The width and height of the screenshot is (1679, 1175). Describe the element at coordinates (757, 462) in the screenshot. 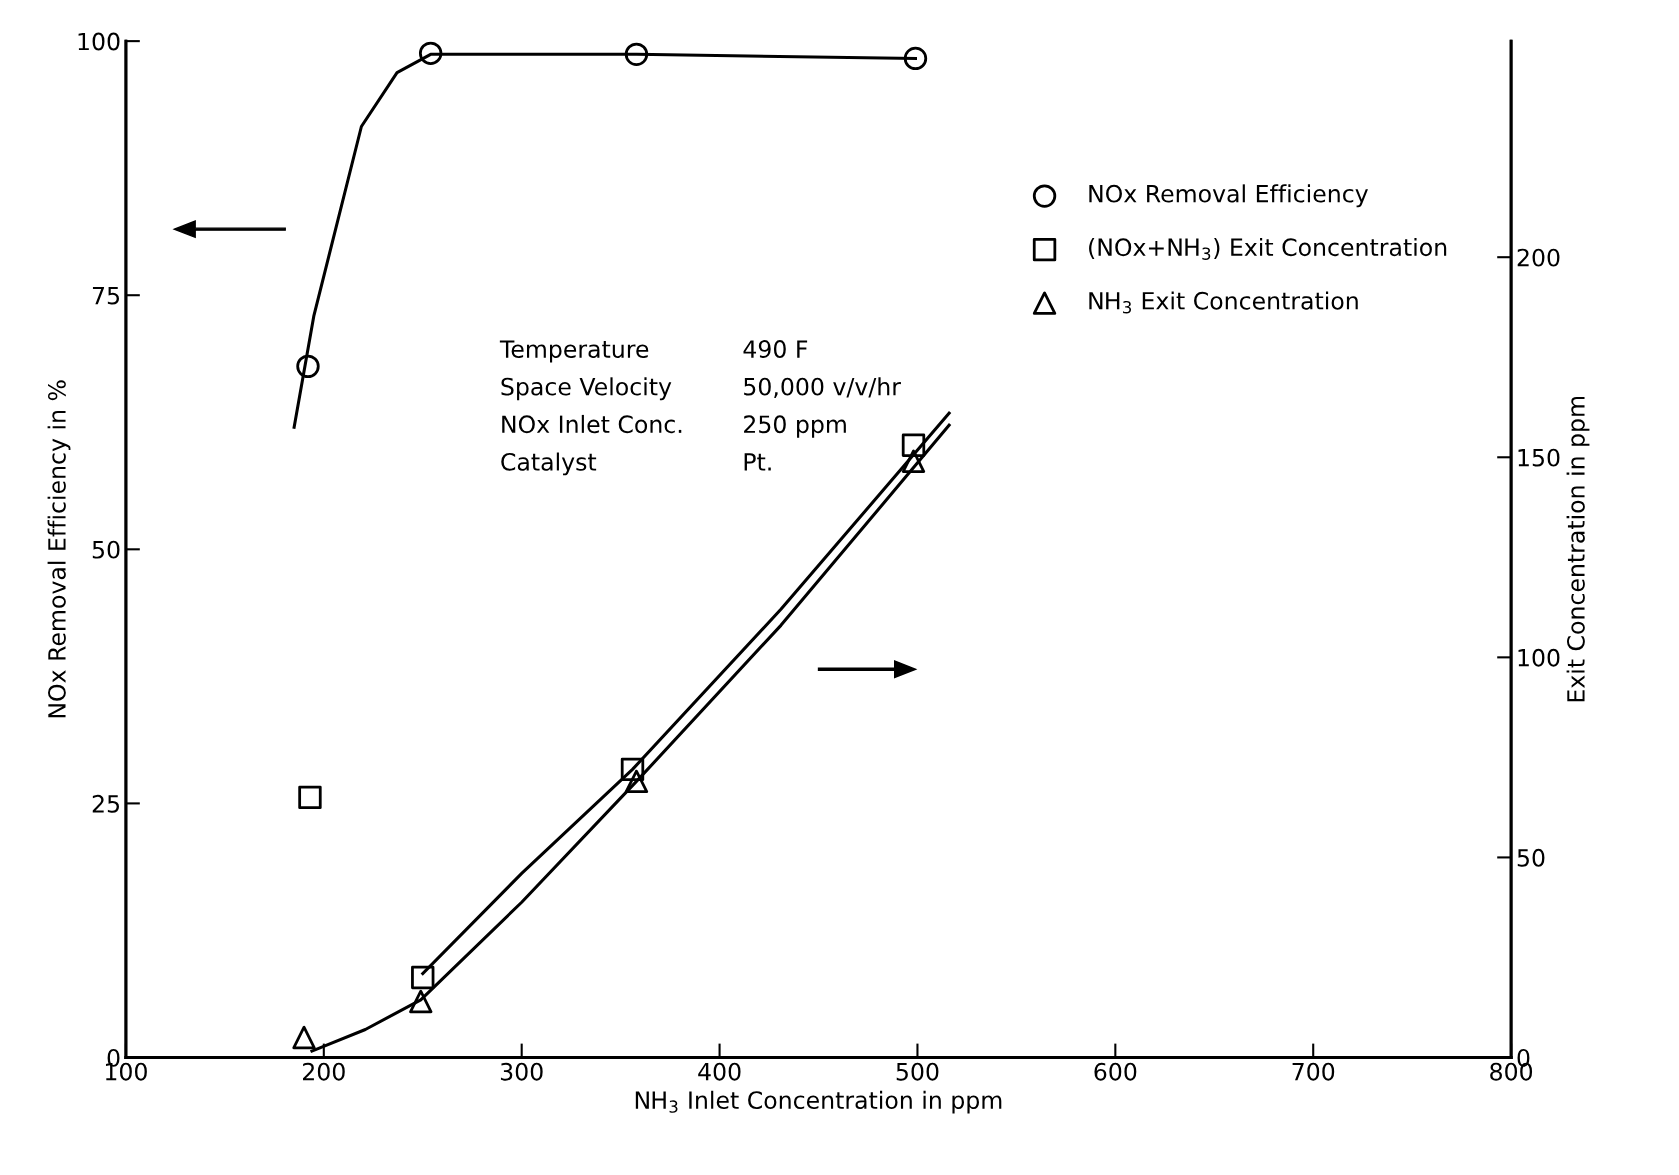

I see `annotation: Pt.` at that location.